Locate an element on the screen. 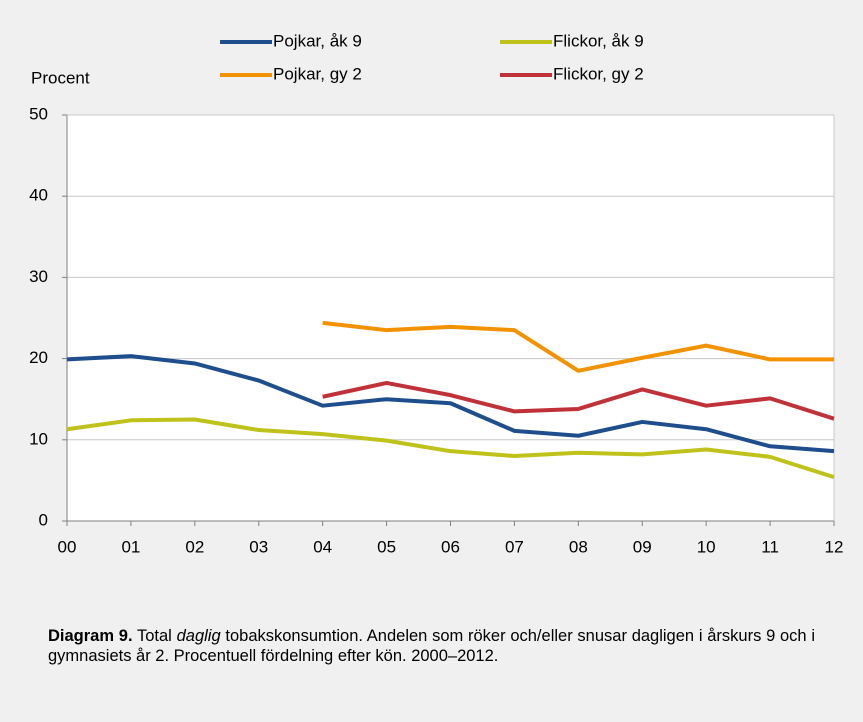 The width and height of the screenshot is (863, 722). x-tick-label: 09 is located at coordinates (642, 546).